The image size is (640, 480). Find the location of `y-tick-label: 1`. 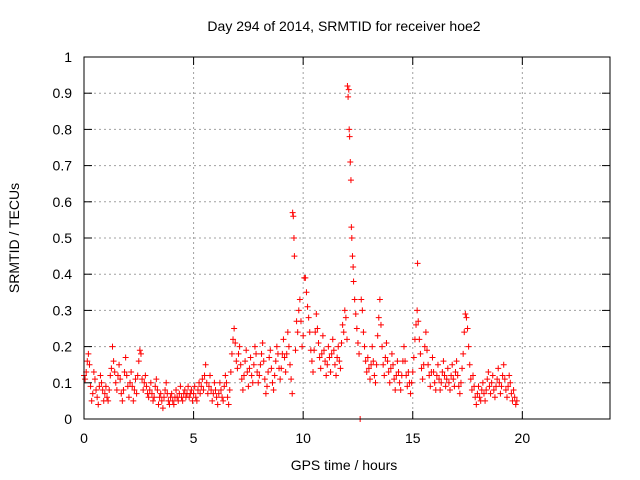

y-tick-label: 1 is located at coordinates (68, 57).